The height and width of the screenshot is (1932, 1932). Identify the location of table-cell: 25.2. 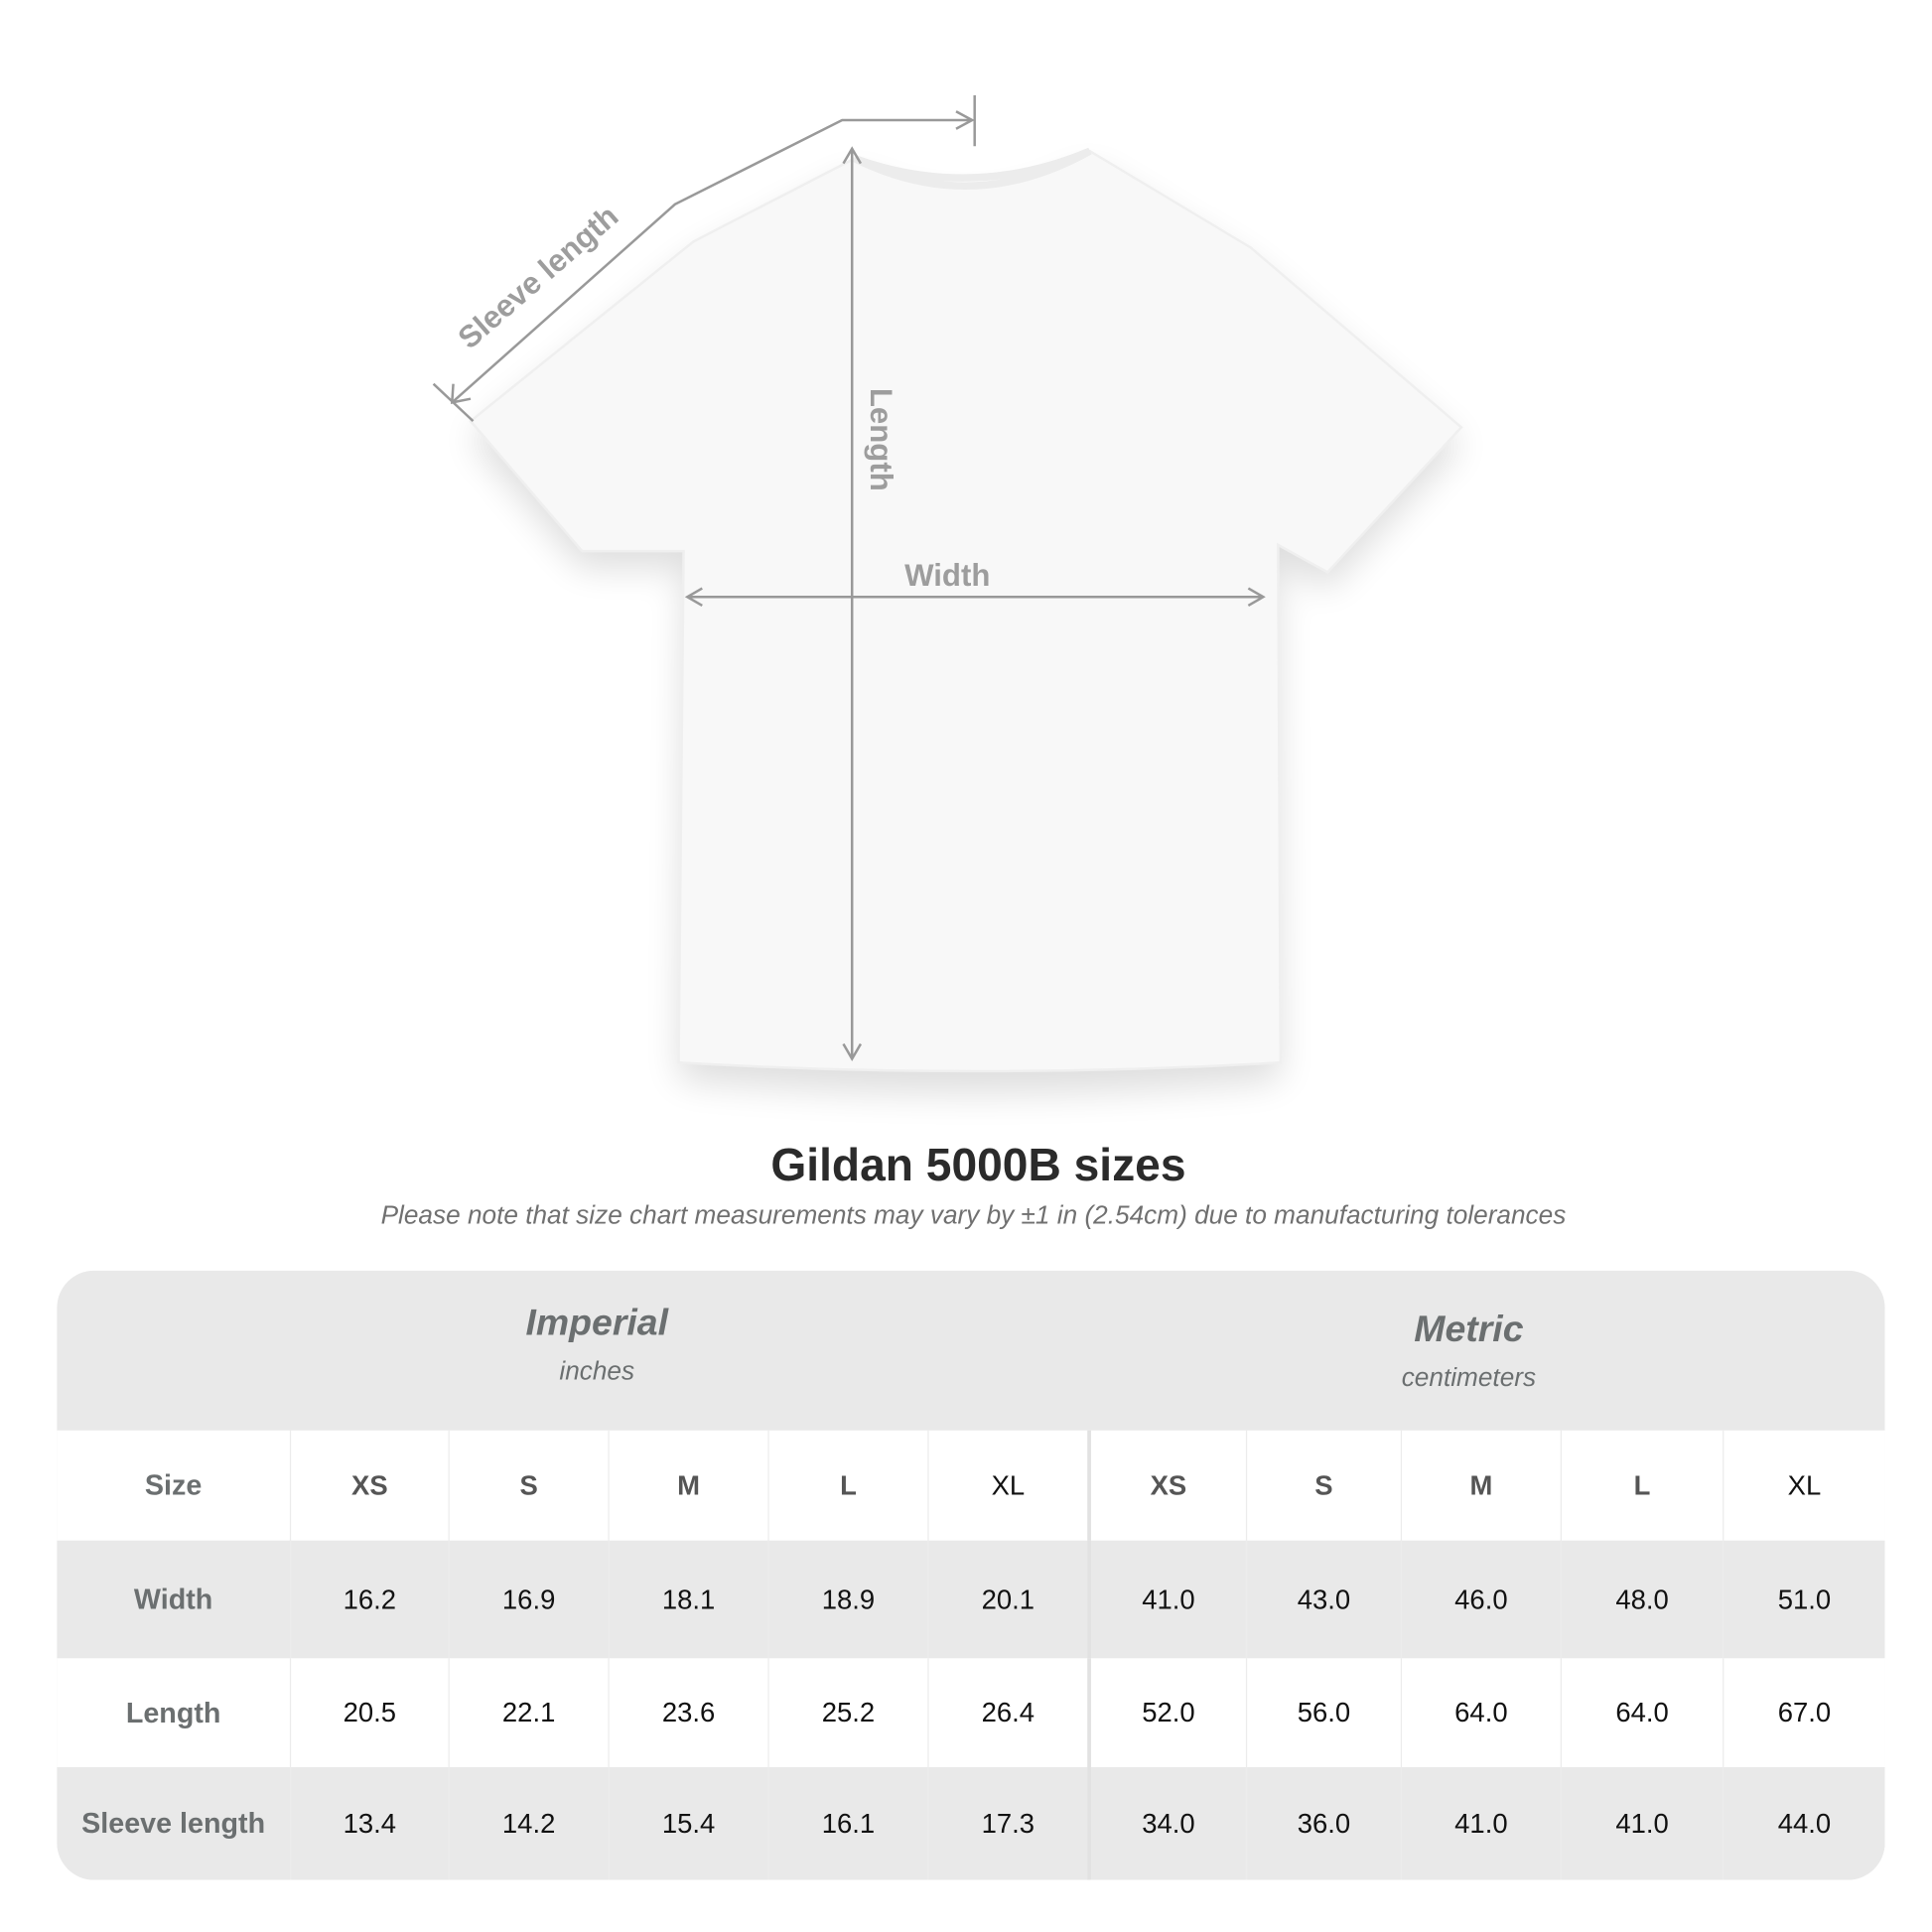
(847, 1713).